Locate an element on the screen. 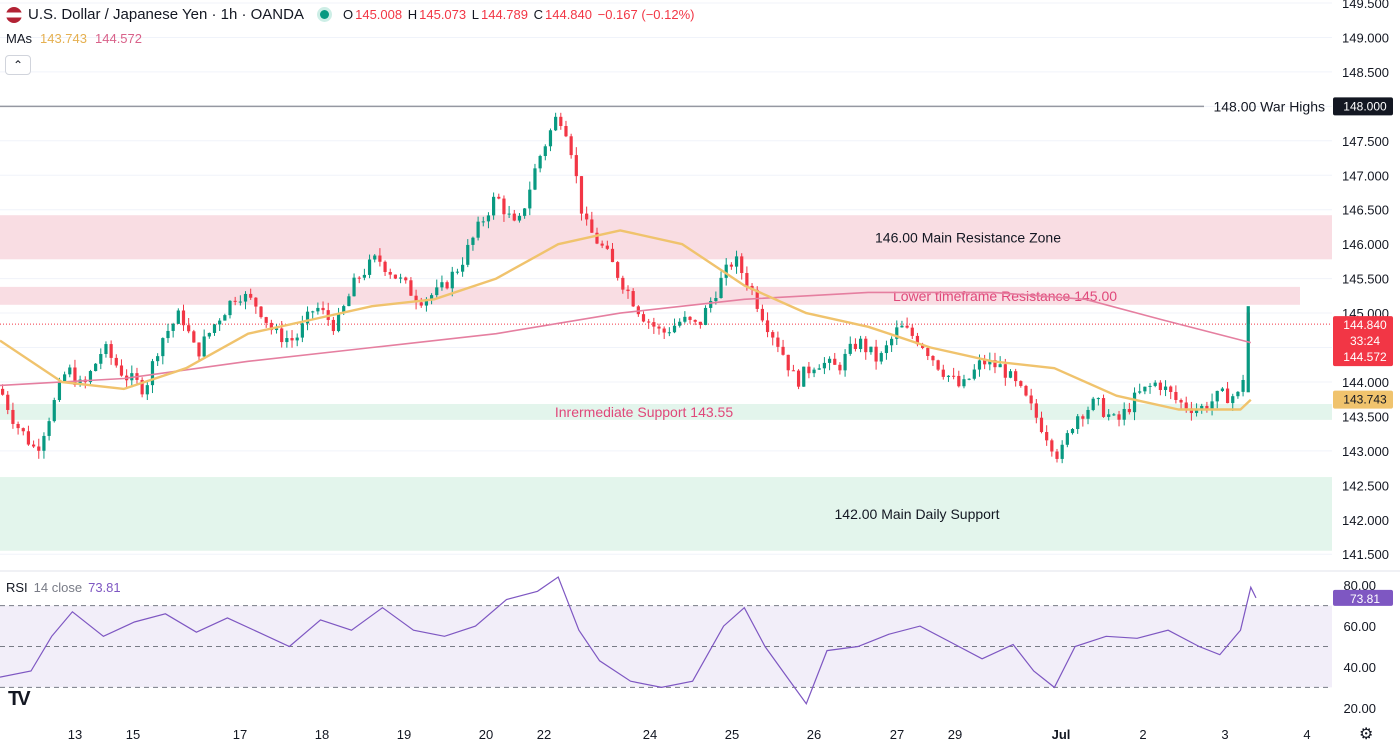  y-tick-label: 146.000 is located at coordinates (1365, 244).